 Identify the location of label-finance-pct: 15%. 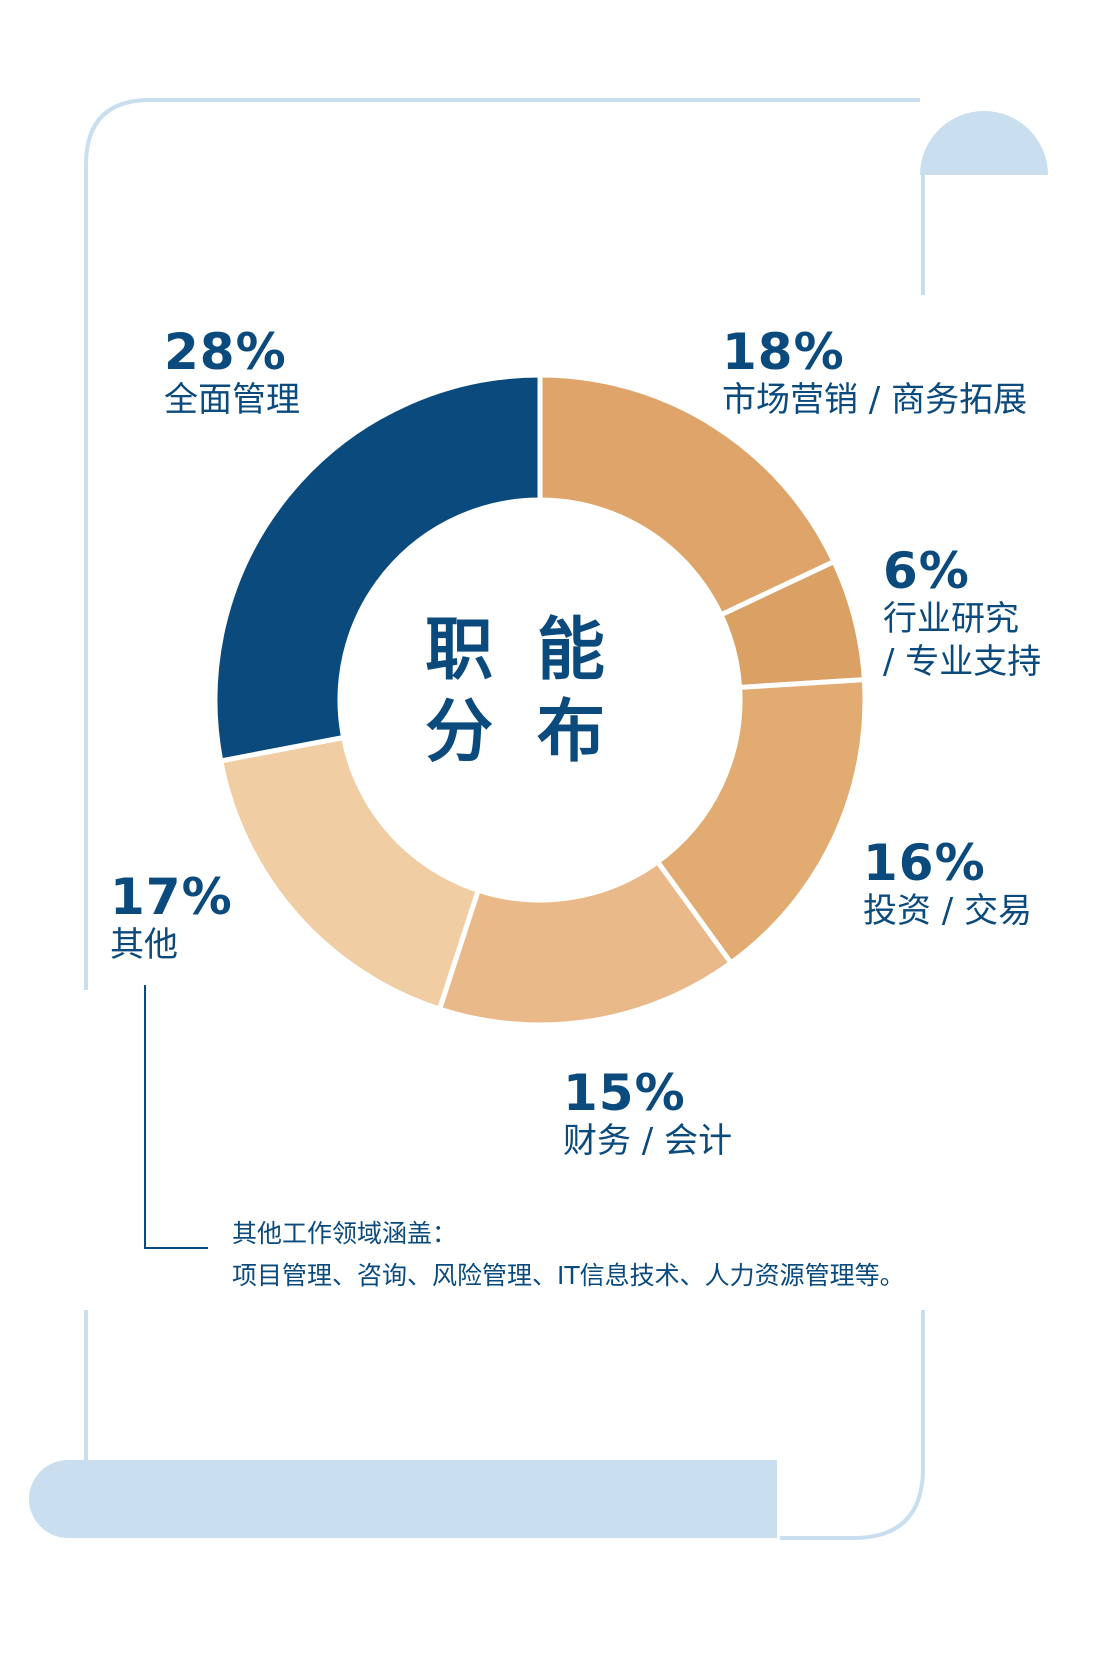
(624, 1093).